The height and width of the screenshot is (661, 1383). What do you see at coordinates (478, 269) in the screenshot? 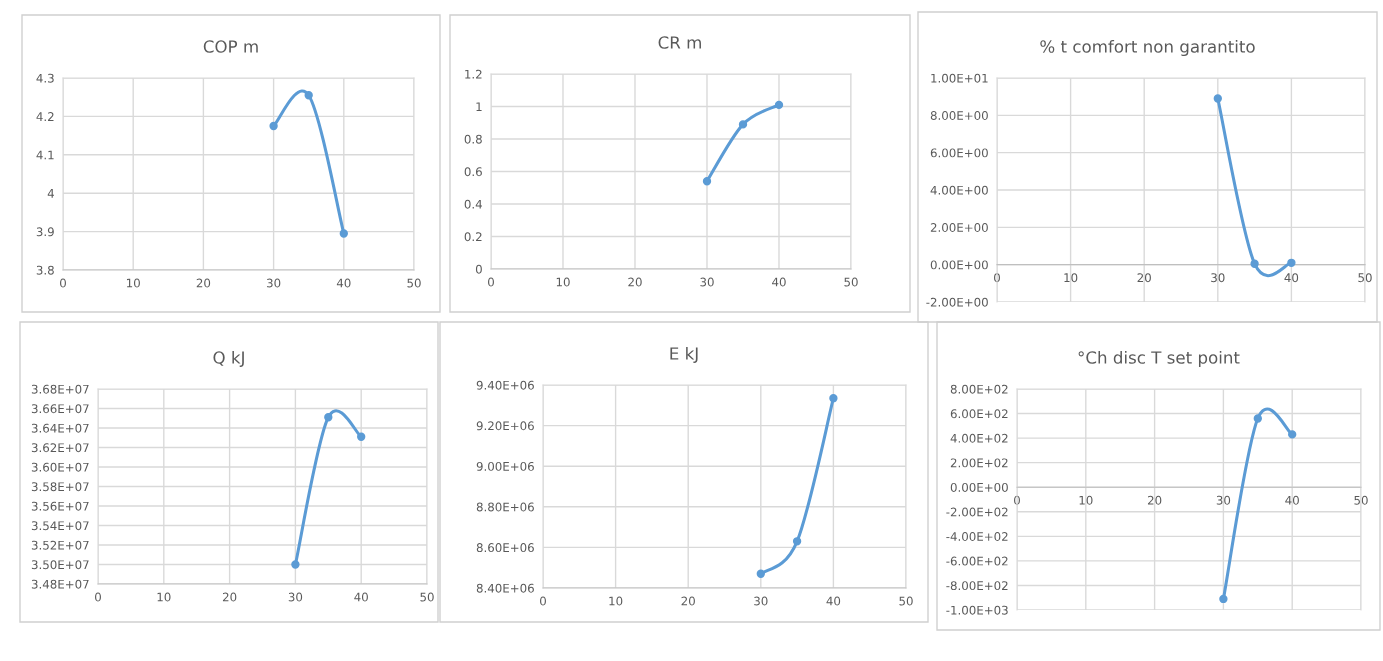
I see `y-tick-label: 0` at bounding box center [478, 269].